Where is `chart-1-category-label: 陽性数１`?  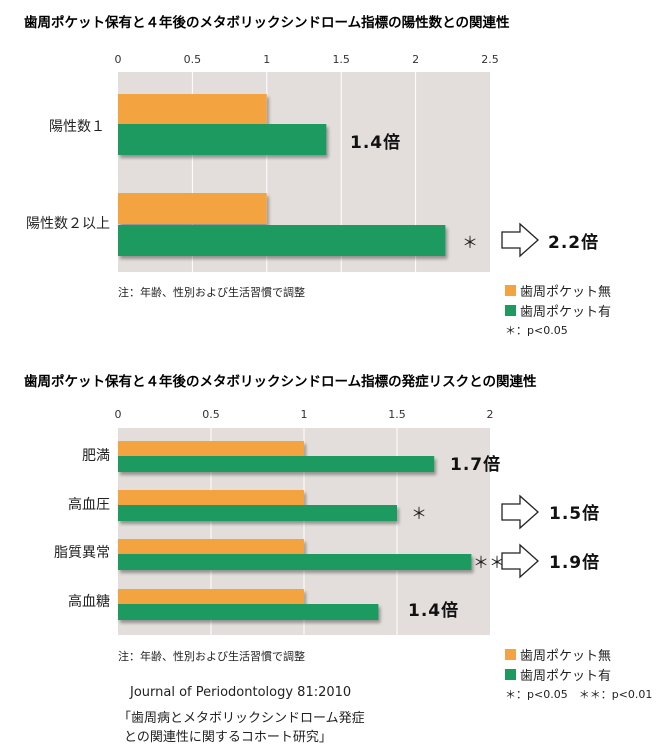
chart-1-category-label: 陽性数１ is located at coordinates (77, 127).